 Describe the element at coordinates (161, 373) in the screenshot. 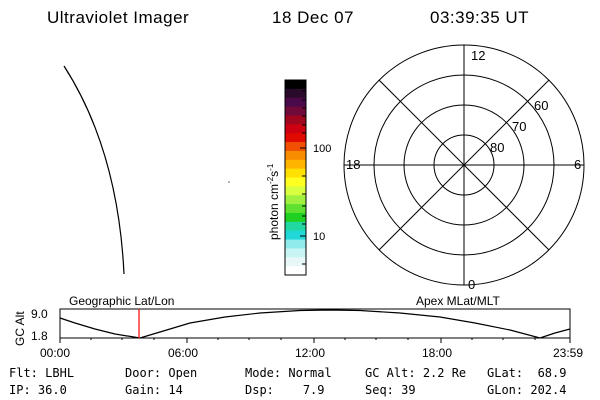

I see `status-door: Door: Open` at that location.